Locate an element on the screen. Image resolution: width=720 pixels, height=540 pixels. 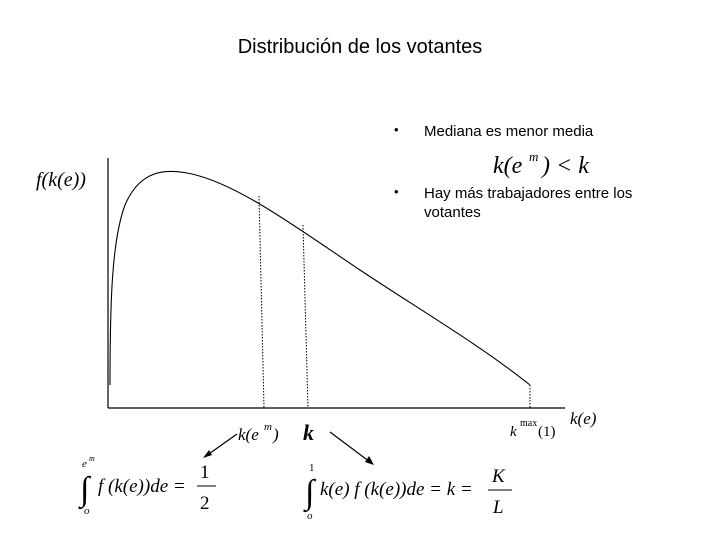
median-label-base: k(e is located at coordinates (248, 434).